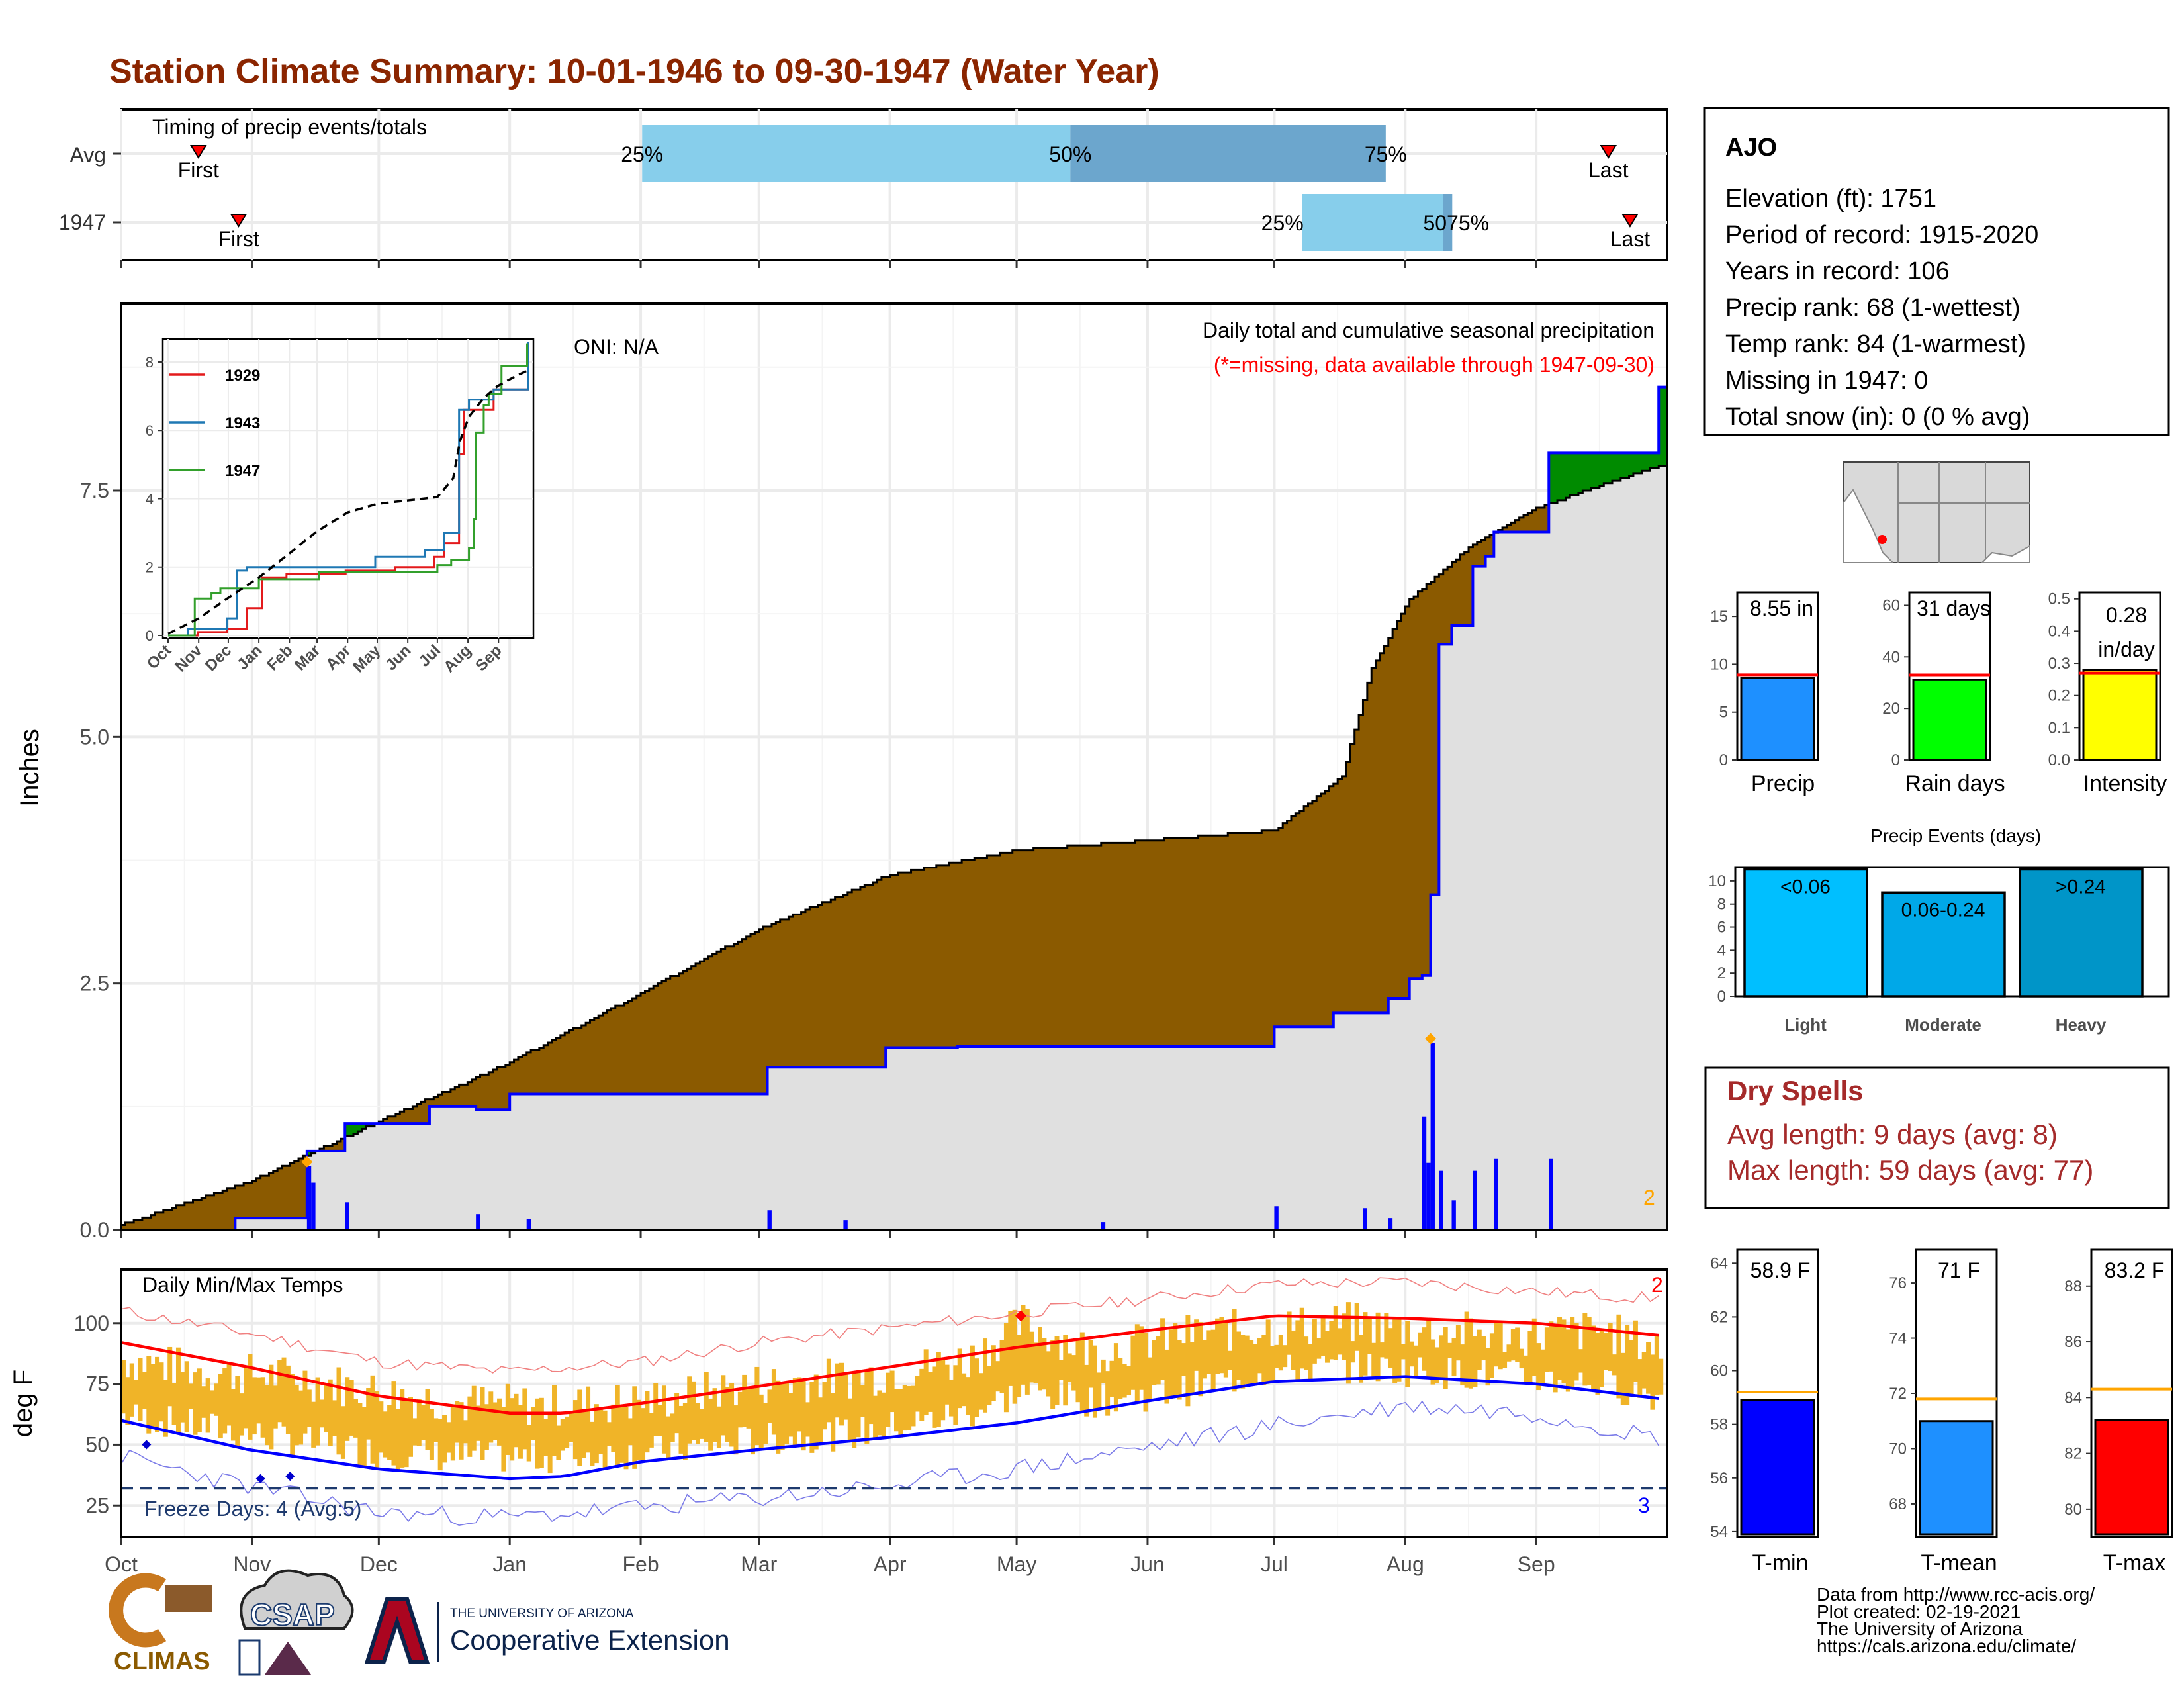 The image size is (2184, 1688). Describe the element at coordinates (288, 1658) in the screenshot. I see `csap-logo-mountain` at that location.